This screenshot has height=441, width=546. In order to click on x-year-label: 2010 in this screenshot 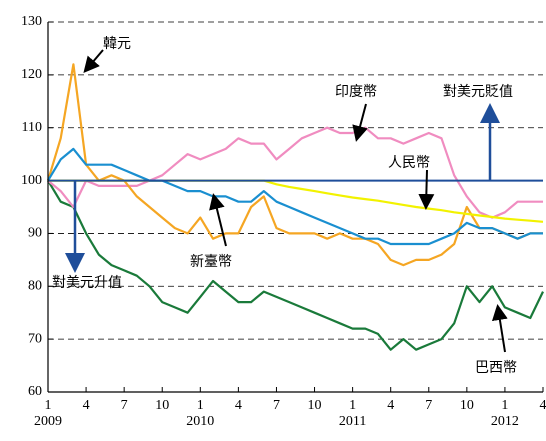, I will do `click(200, 421)`.